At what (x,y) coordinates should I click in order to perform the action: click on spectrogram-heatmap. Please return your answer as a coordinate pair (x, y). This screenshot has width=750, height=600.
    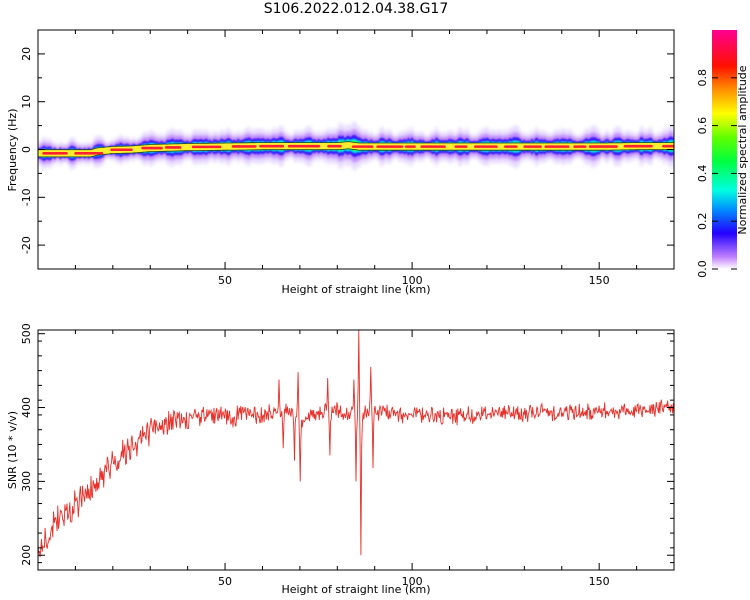
    Looking at the image, I should click on (356, 145).